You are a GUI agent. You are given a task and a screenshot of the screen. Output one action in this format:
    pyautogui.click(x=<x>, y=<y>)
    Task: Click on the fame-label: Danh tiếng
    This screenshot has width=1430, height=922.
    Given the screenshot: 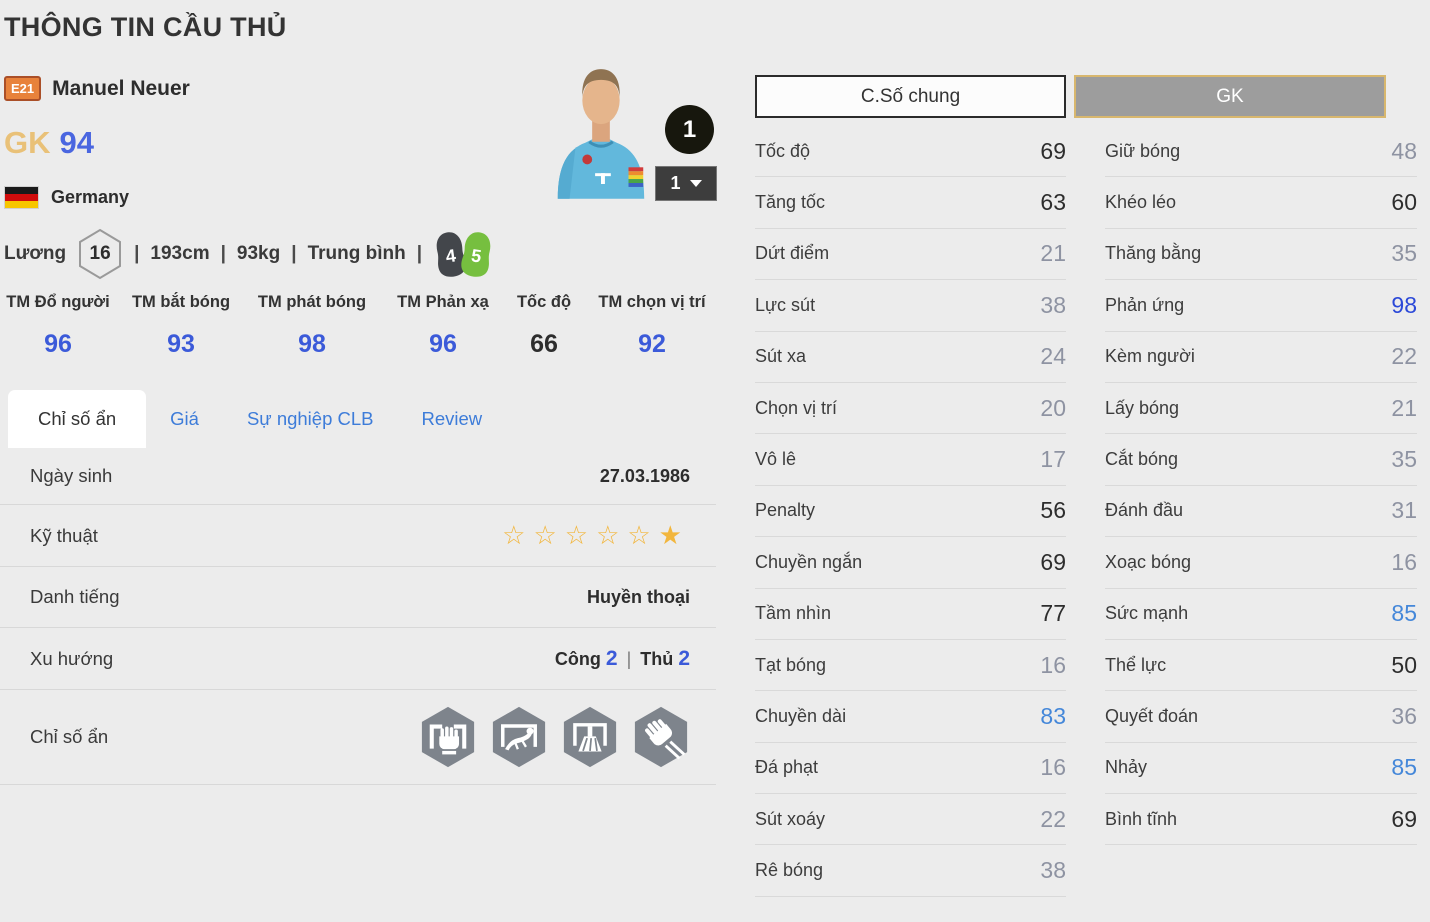 What is the action you would take?
    pyautogui.click(x=75, y=596)
    